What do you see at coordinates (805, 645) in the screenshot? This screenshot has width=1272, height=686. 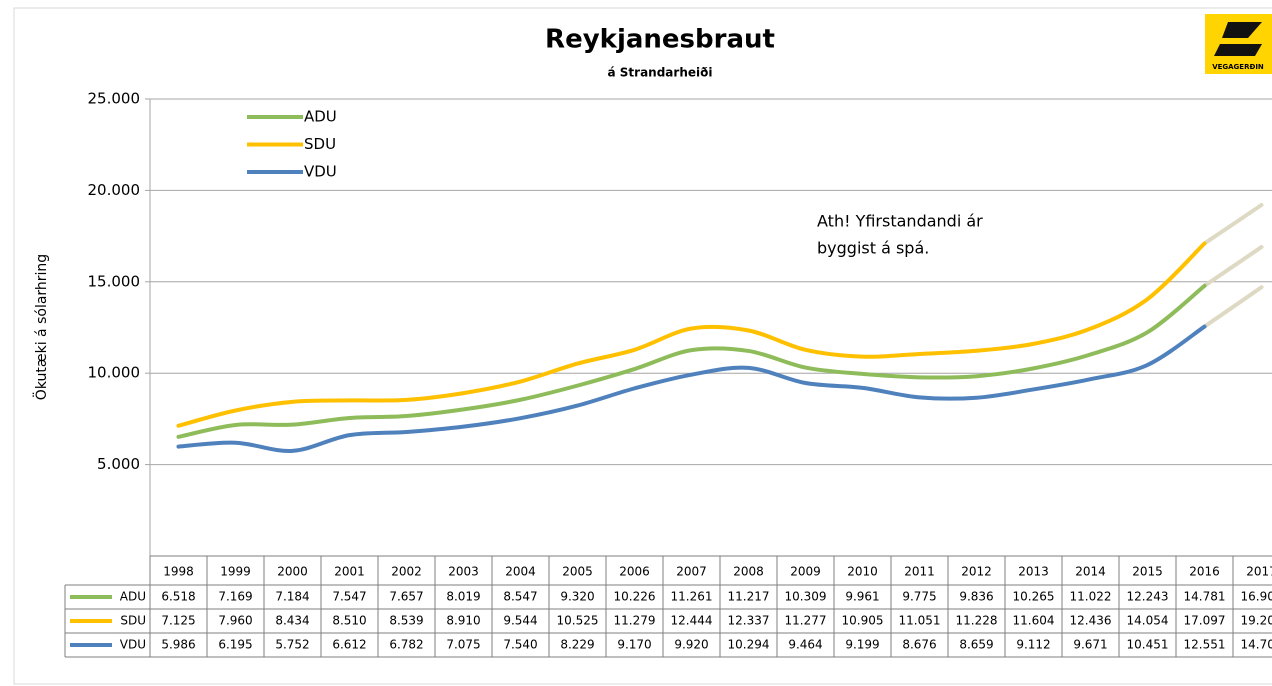 I see `table-cell: 9.464` at bounding box center [805, 645].